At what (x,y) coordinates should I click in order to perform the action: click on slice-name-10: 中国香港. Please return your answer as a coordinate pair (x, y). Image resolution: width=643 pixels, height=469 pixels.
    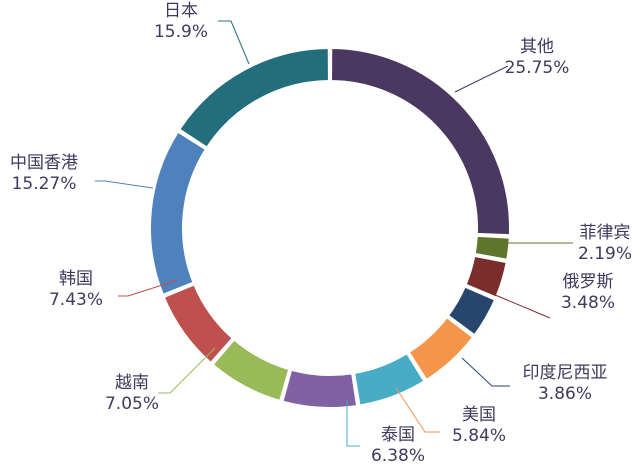
    Looking at the image, I should click on (44, 163).